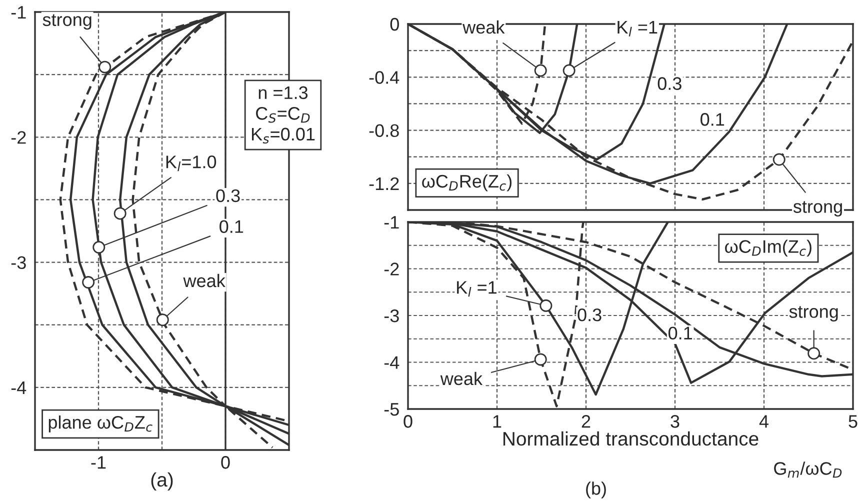  I want to click on annotation: ωC$_{D}$Re(Z$_{c}$), so click(467, 183).